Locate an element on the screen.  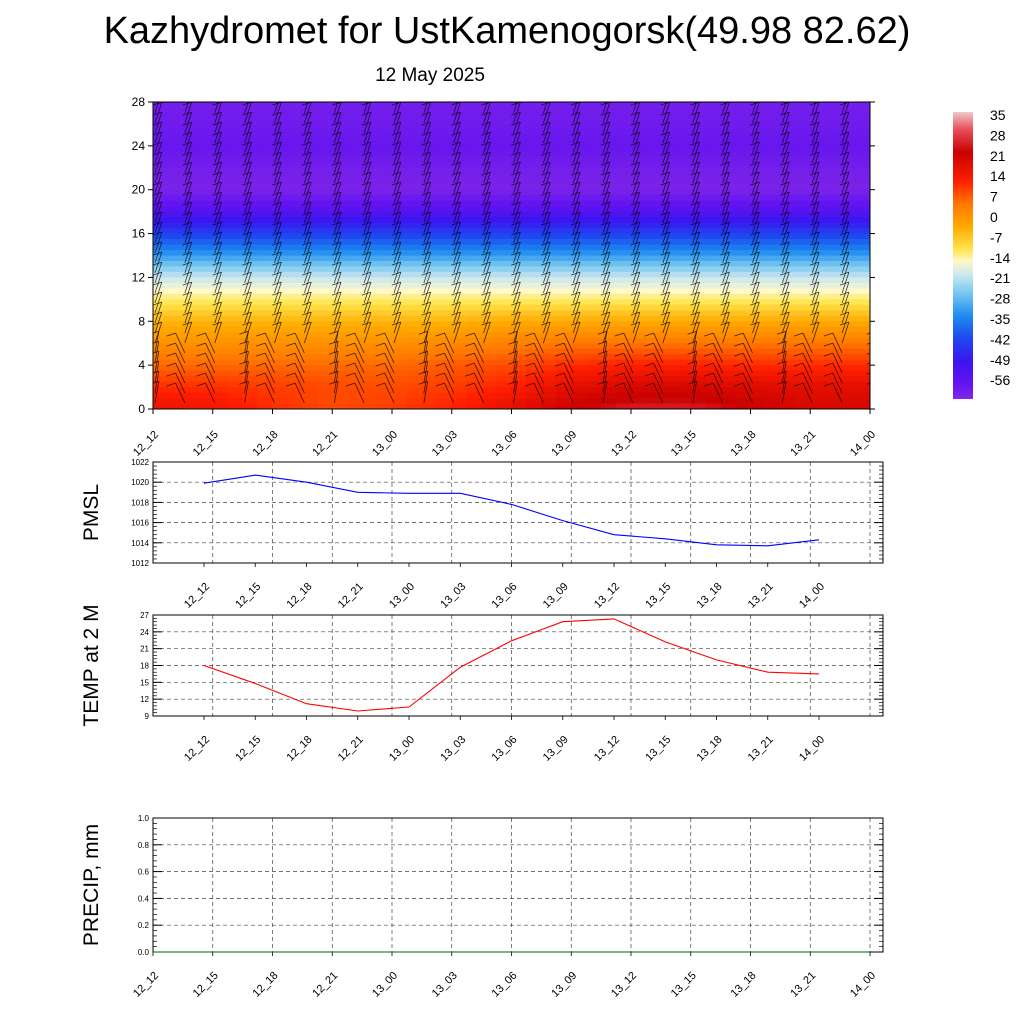
xtick-label: 13_21 is located at coordinates (761, 596).